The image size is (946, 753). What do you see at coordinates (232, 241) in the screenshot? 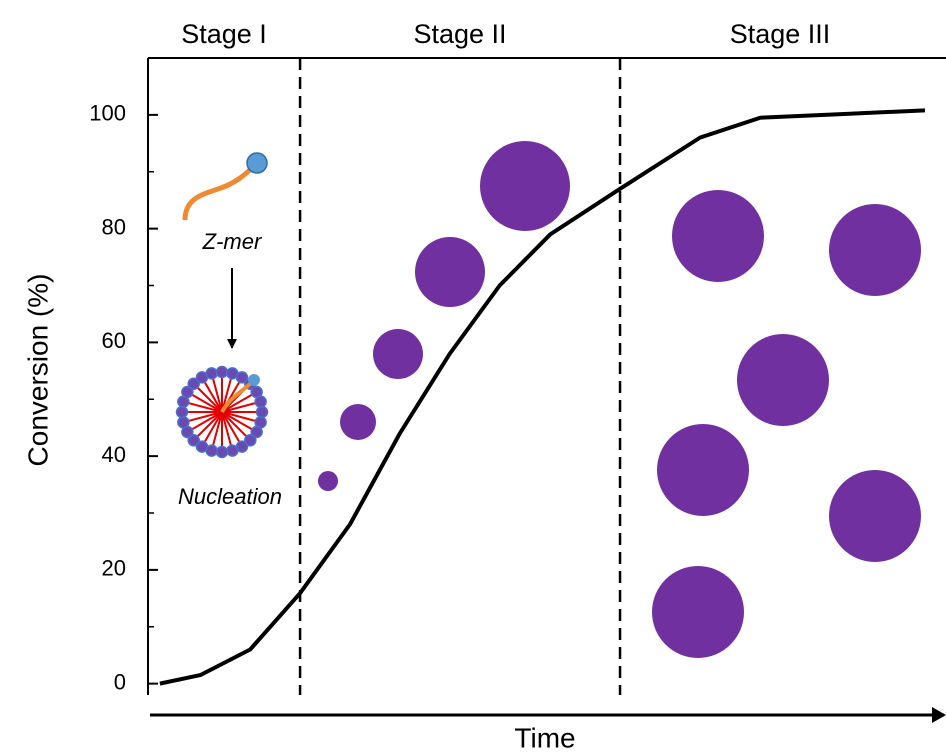
I see `annotation: Z-mer` at bounding box center [232, 241].